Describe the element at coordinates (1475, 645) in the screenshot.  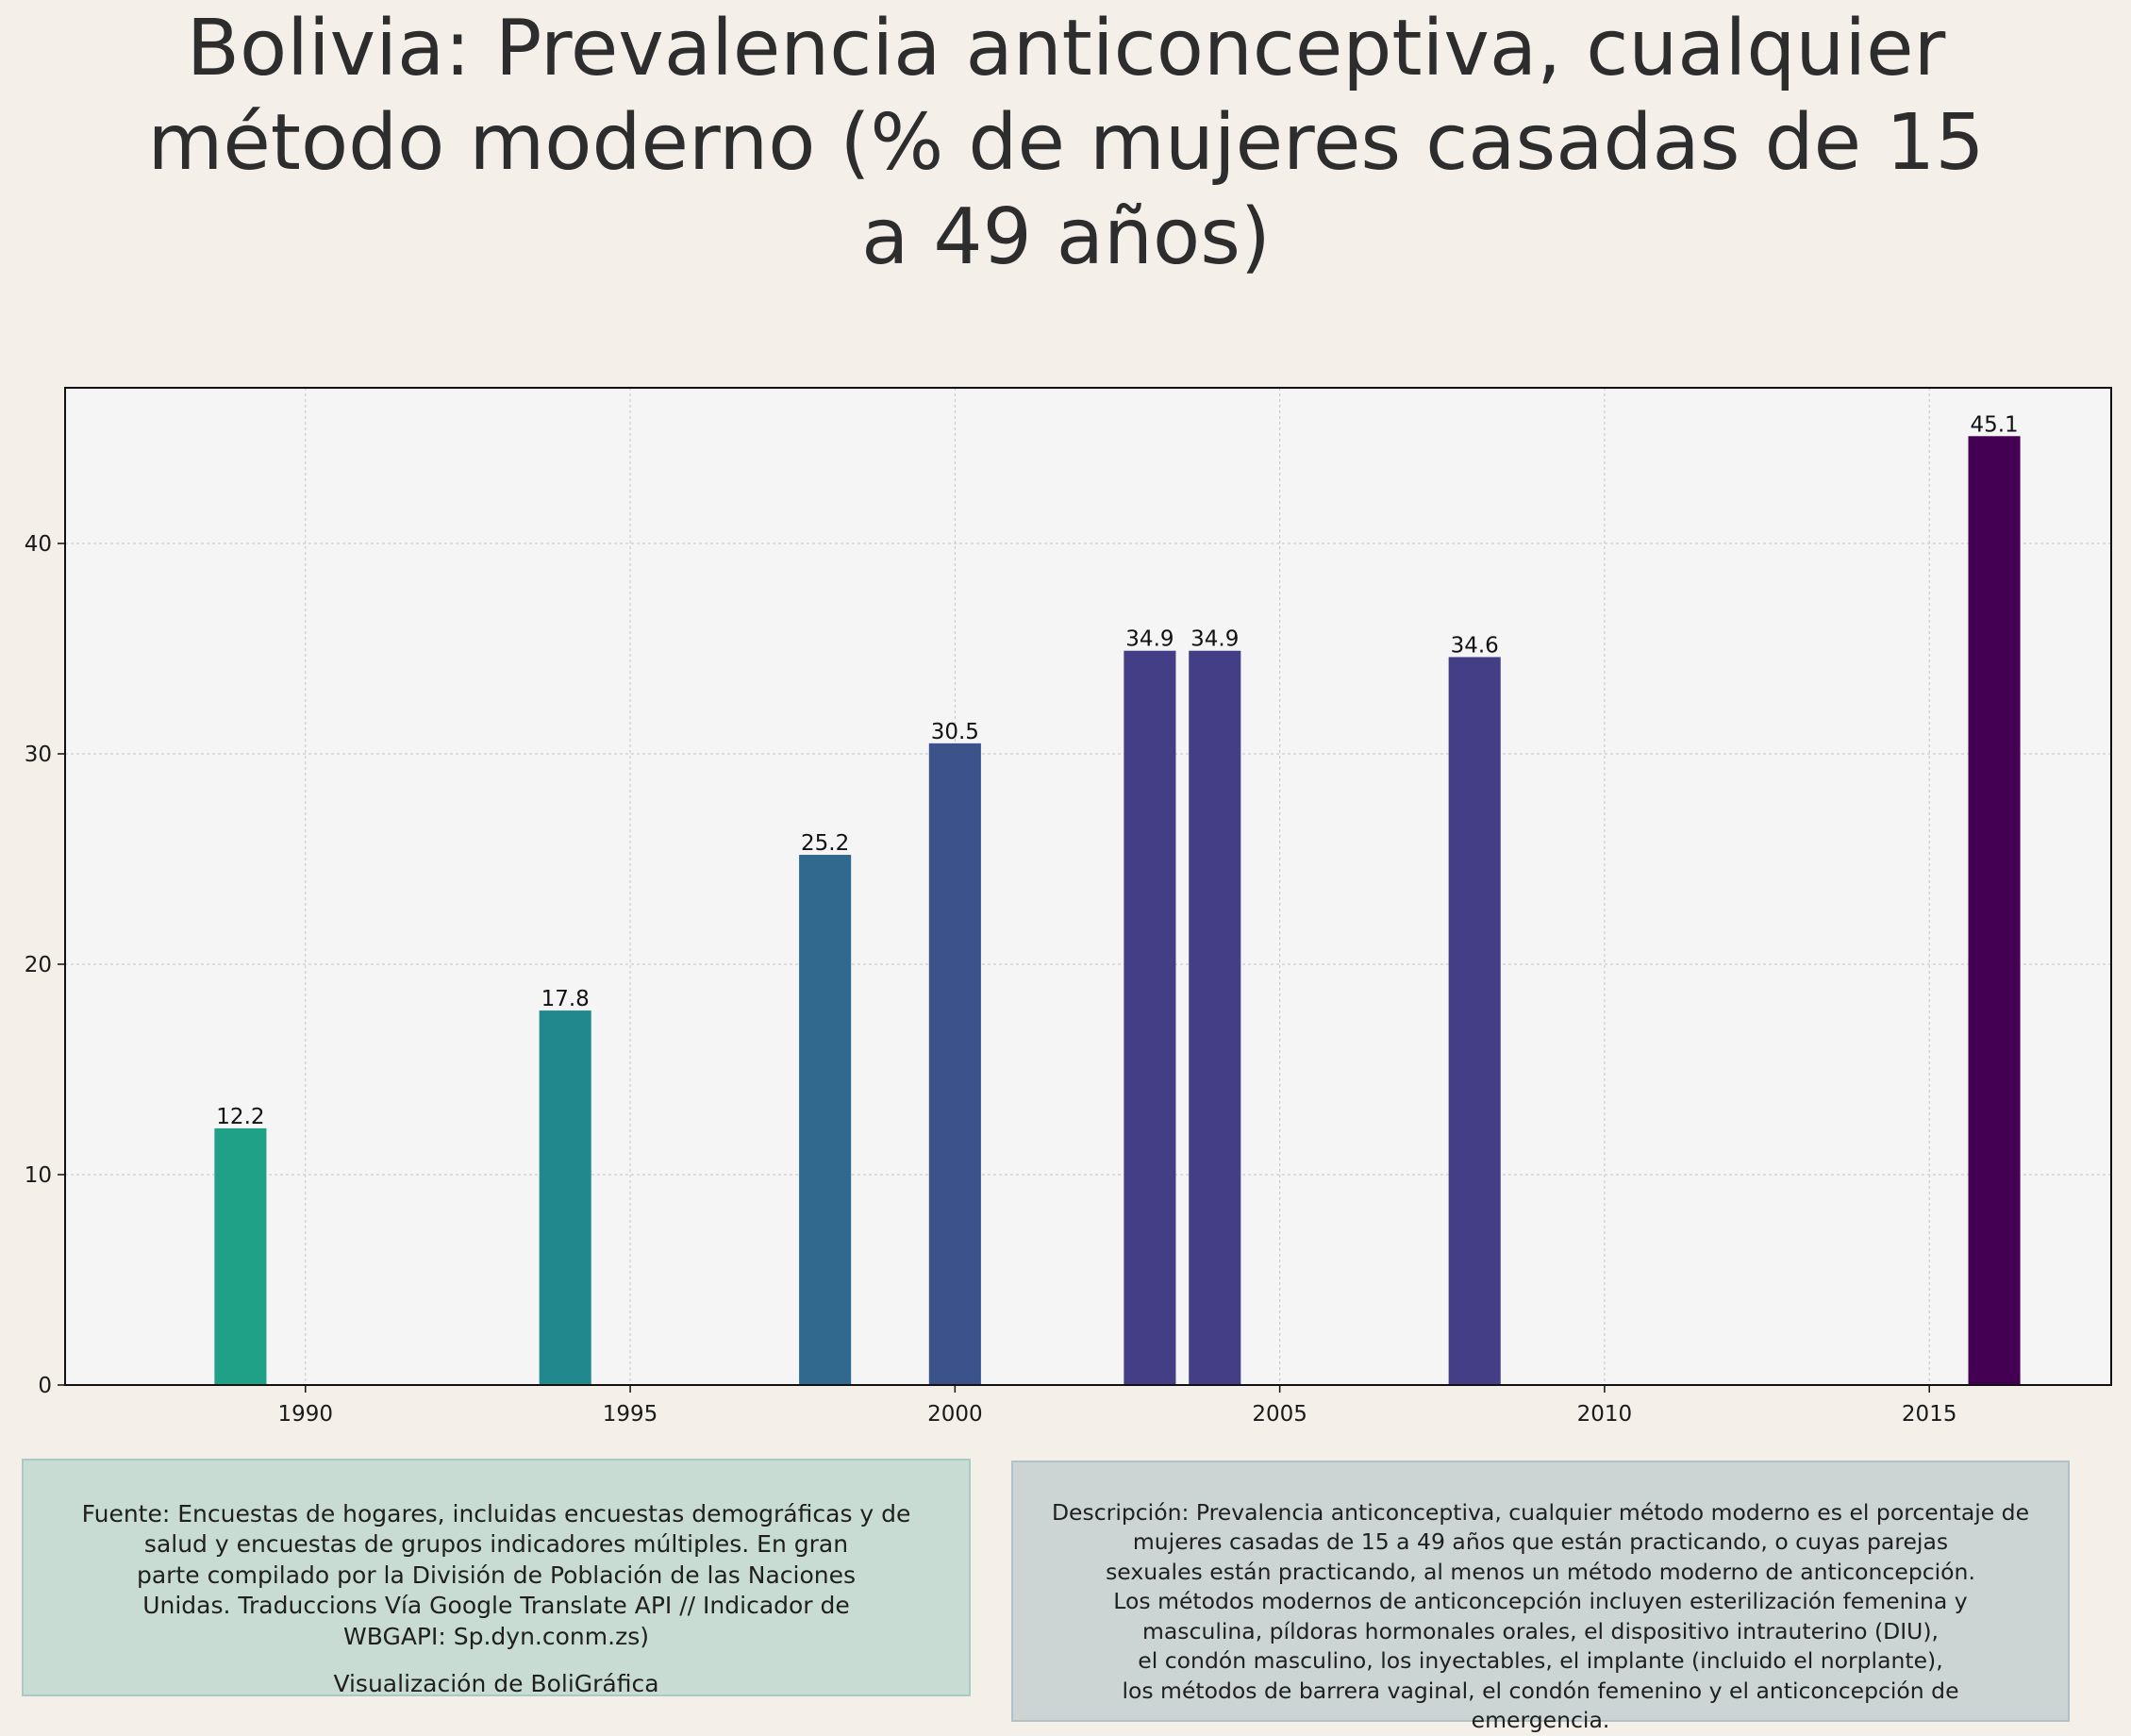
I see `bar-value-label: 34.6` at that location.